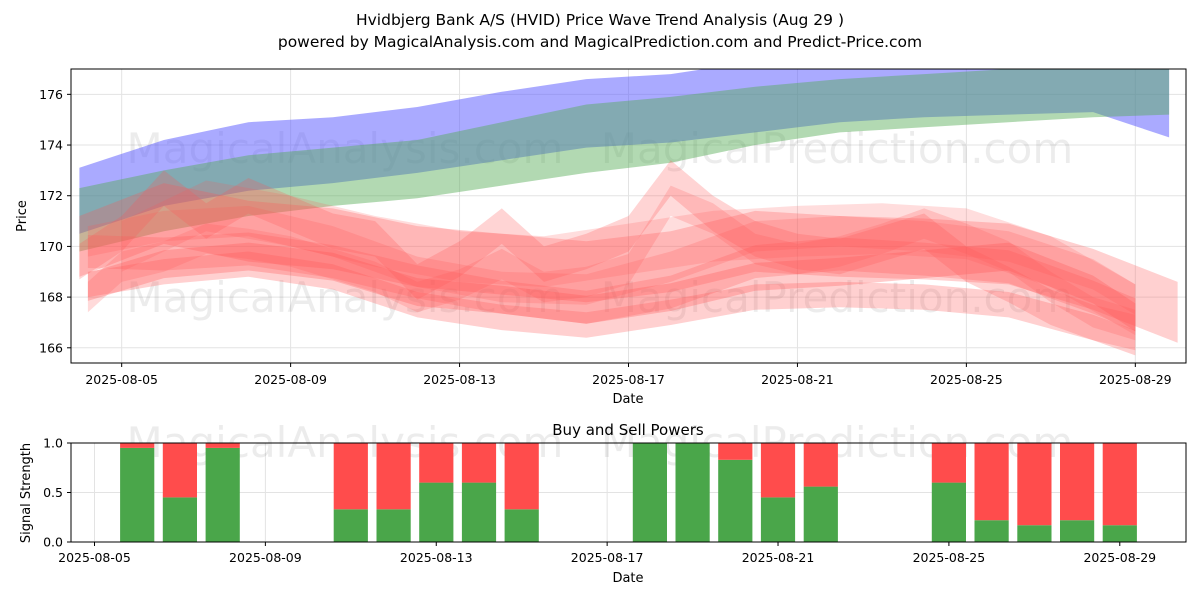 This screenshot has height=600, width=1200. What do you see at coordinates (55, 221) in the screenshot?
I see `price-y-axis: 166 168 170 172 174 176` at bounding box center [55, 221].